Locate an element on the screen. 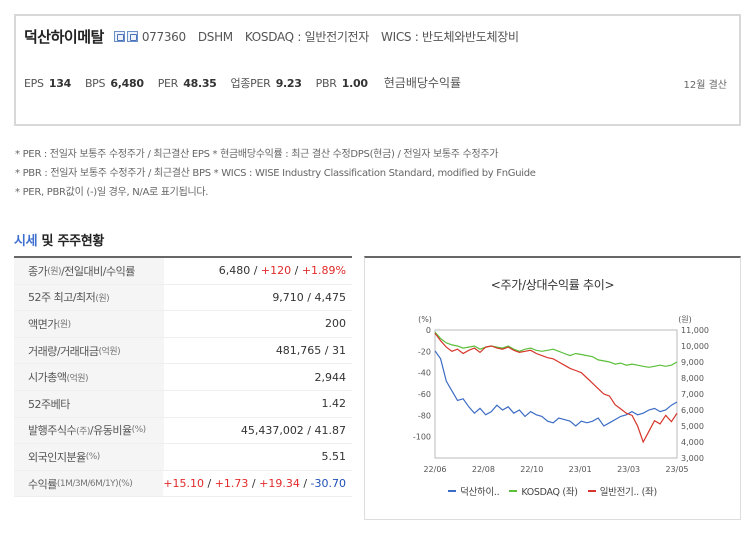 This screenshot has width=751, height=533. stat-pbr: PBR 1.00 is located at coordinates (342, 83).